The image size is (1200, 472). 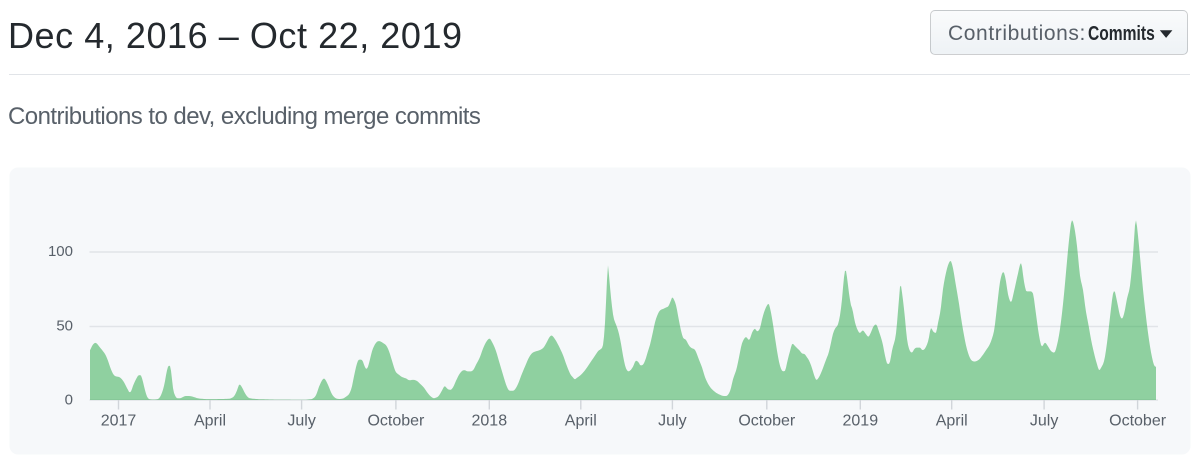 I want to click on svg-text: 0, so click(x=69, y=400).